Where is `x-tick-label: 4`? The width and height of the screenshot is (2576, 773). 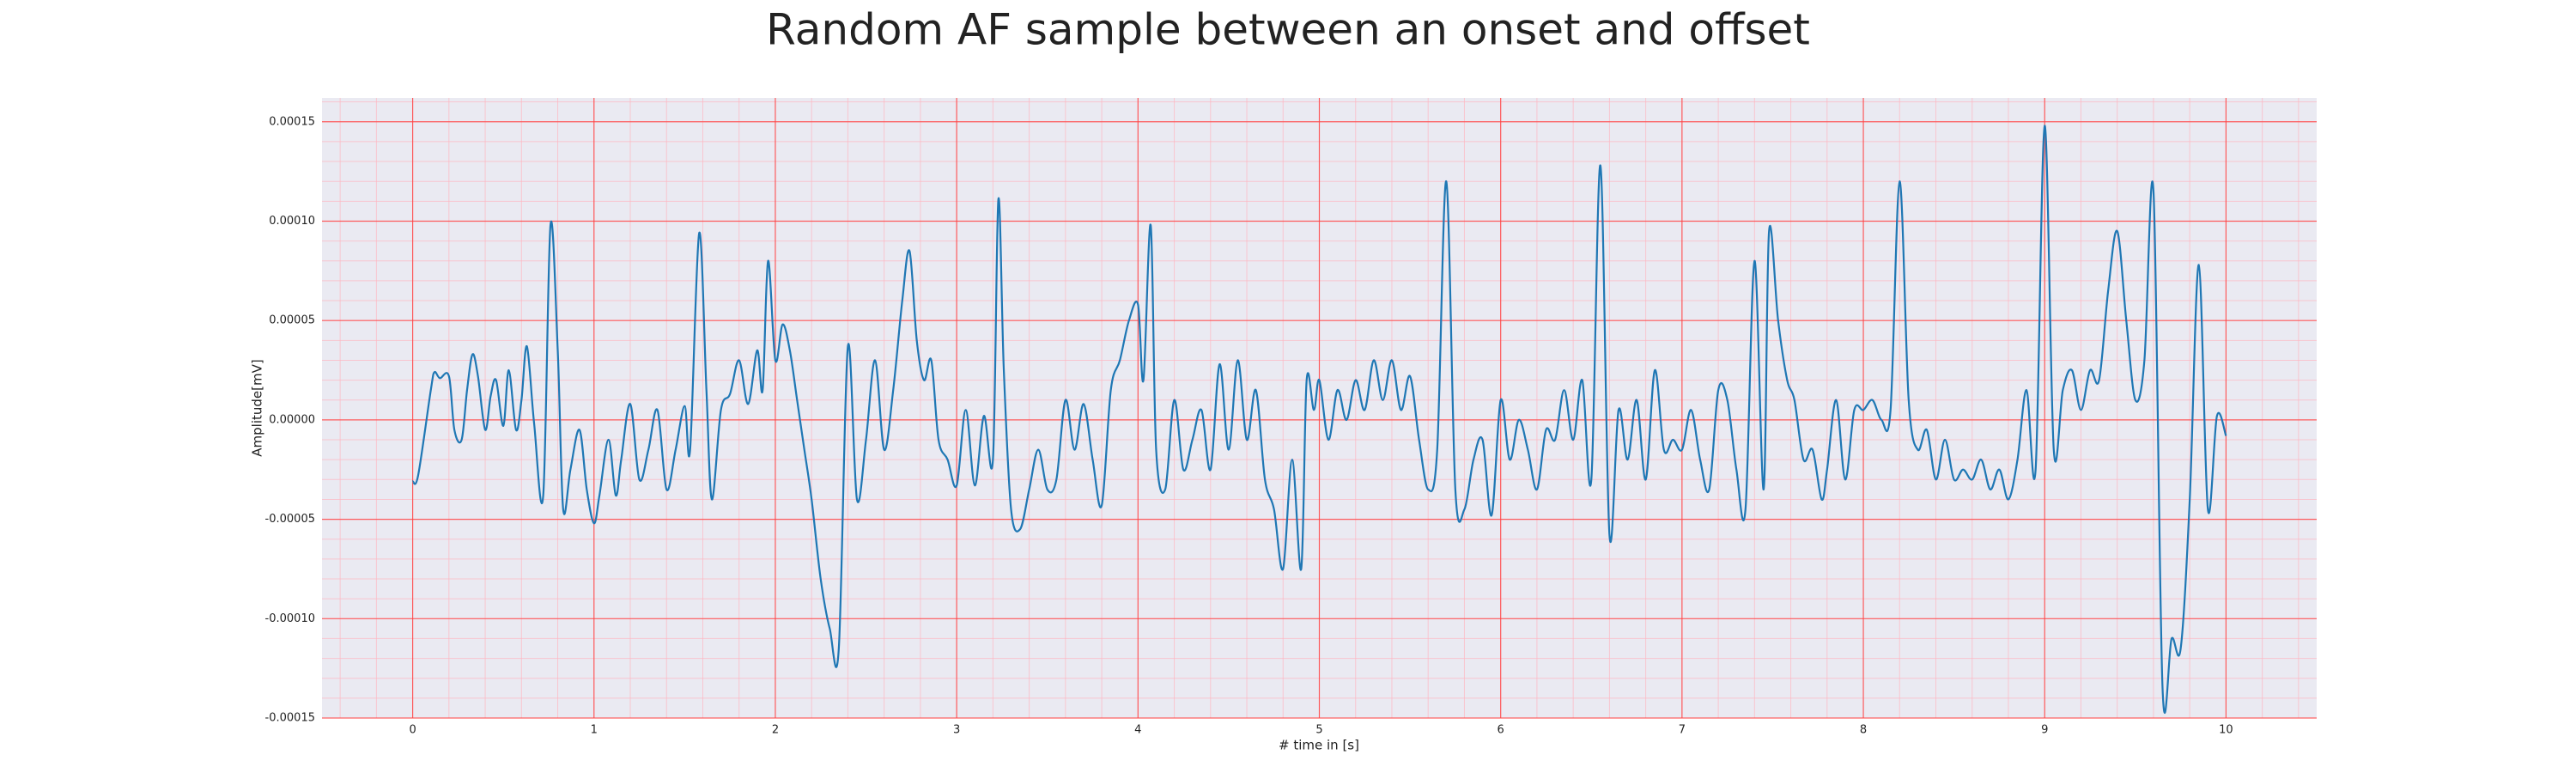 x-tick-label: 4 is located at coordinates (1137, 730).